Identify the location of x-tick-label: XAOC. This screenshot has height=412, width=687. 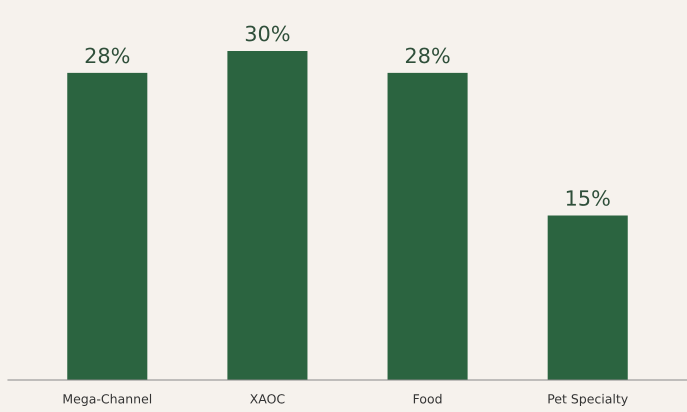
(267, 399).